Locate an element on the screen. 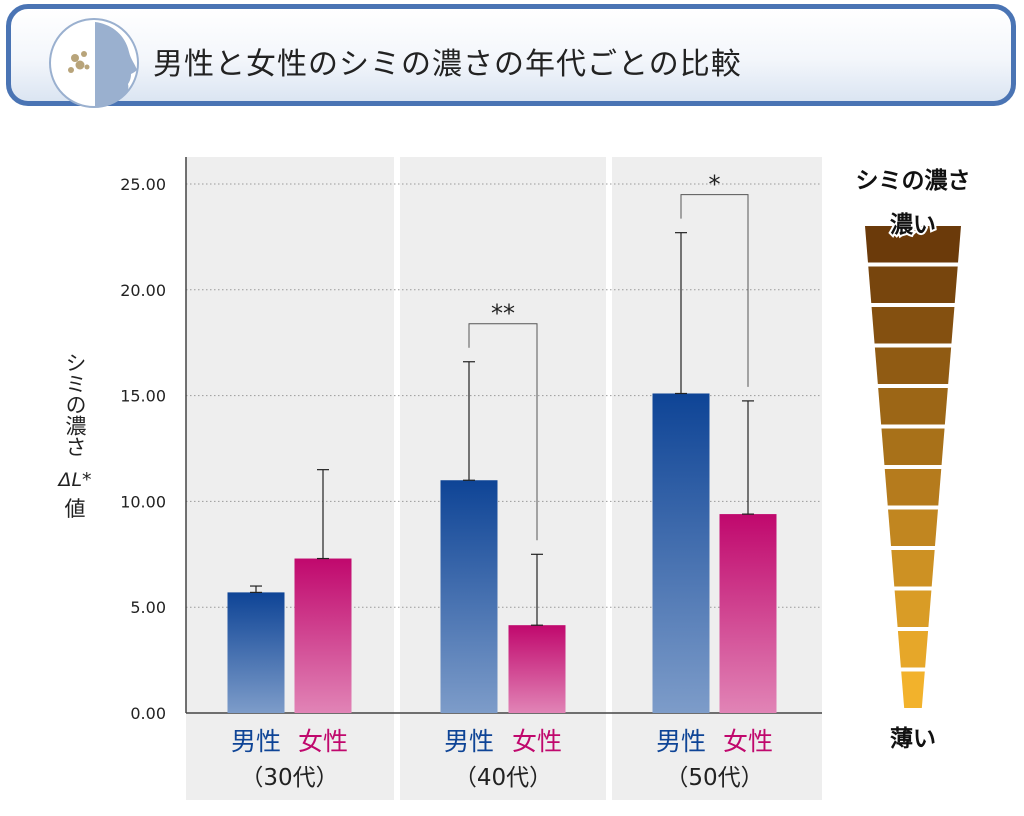  y-tick-label: 0.00 is located at coordinates (148, 713).